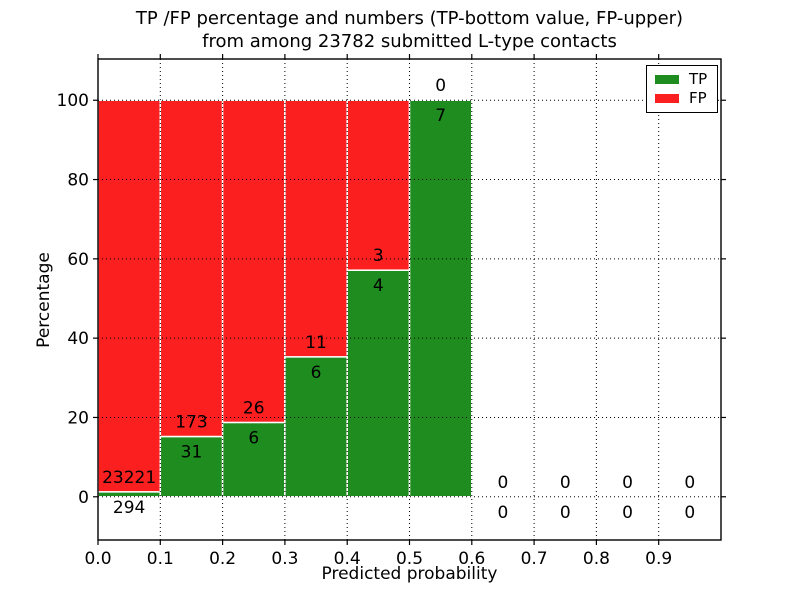 This screenshot has height=600, width=800. Describe the element at coordinates (191, 423) in the screenshot. I see `fp-count-label: 173` at that location.